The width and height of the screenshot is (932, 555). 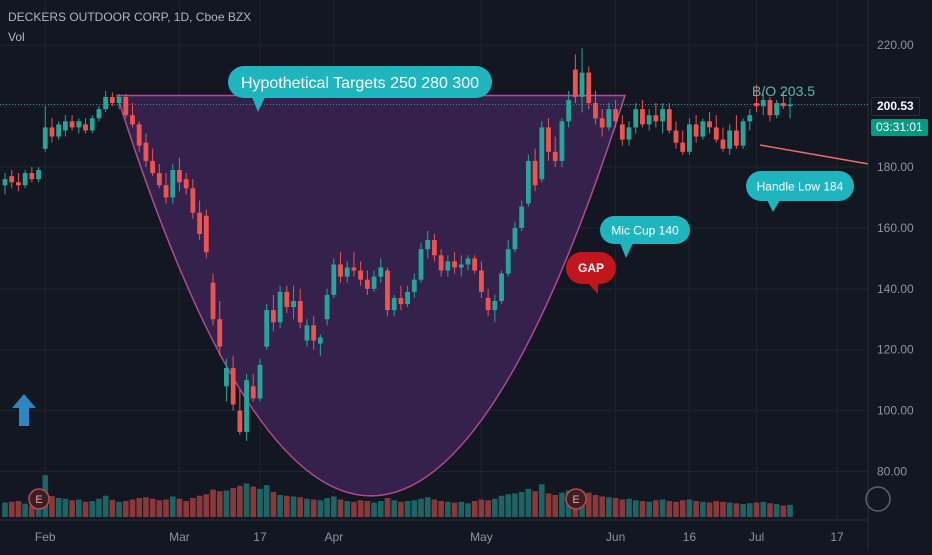 What do you see at coordinates (179, 537) in the screenshot?
I see `x-tick-label: Mar` at bounding box center [179, 537].